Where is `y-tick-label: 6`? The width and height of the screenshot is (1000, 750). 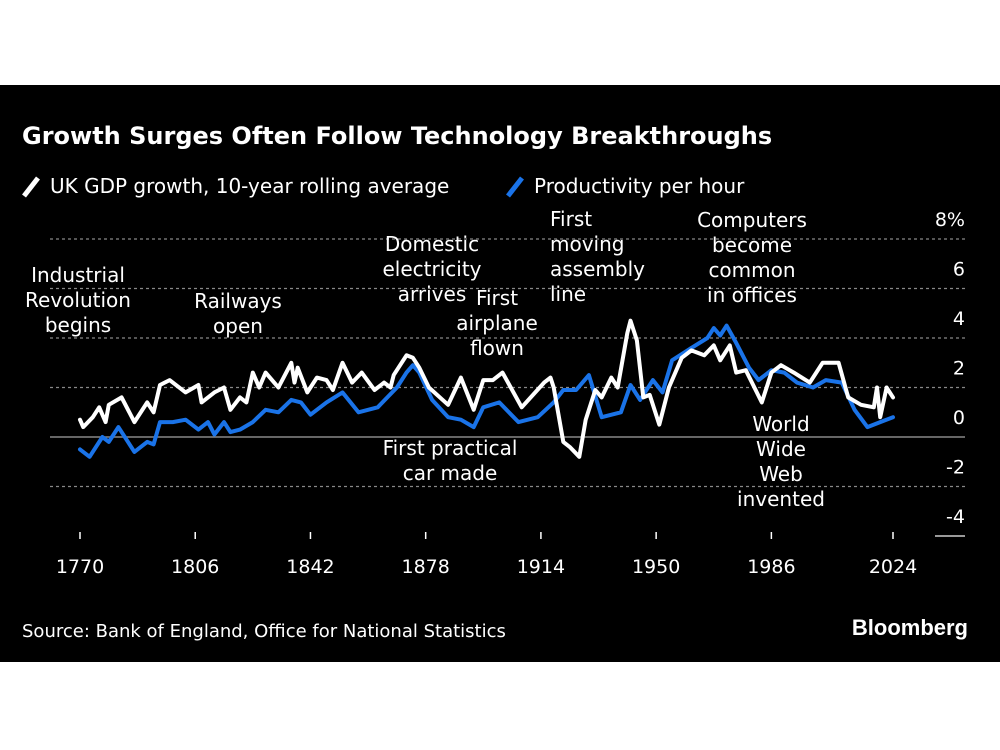 y-tick-label: 6 is located at coordinates (959, 270).